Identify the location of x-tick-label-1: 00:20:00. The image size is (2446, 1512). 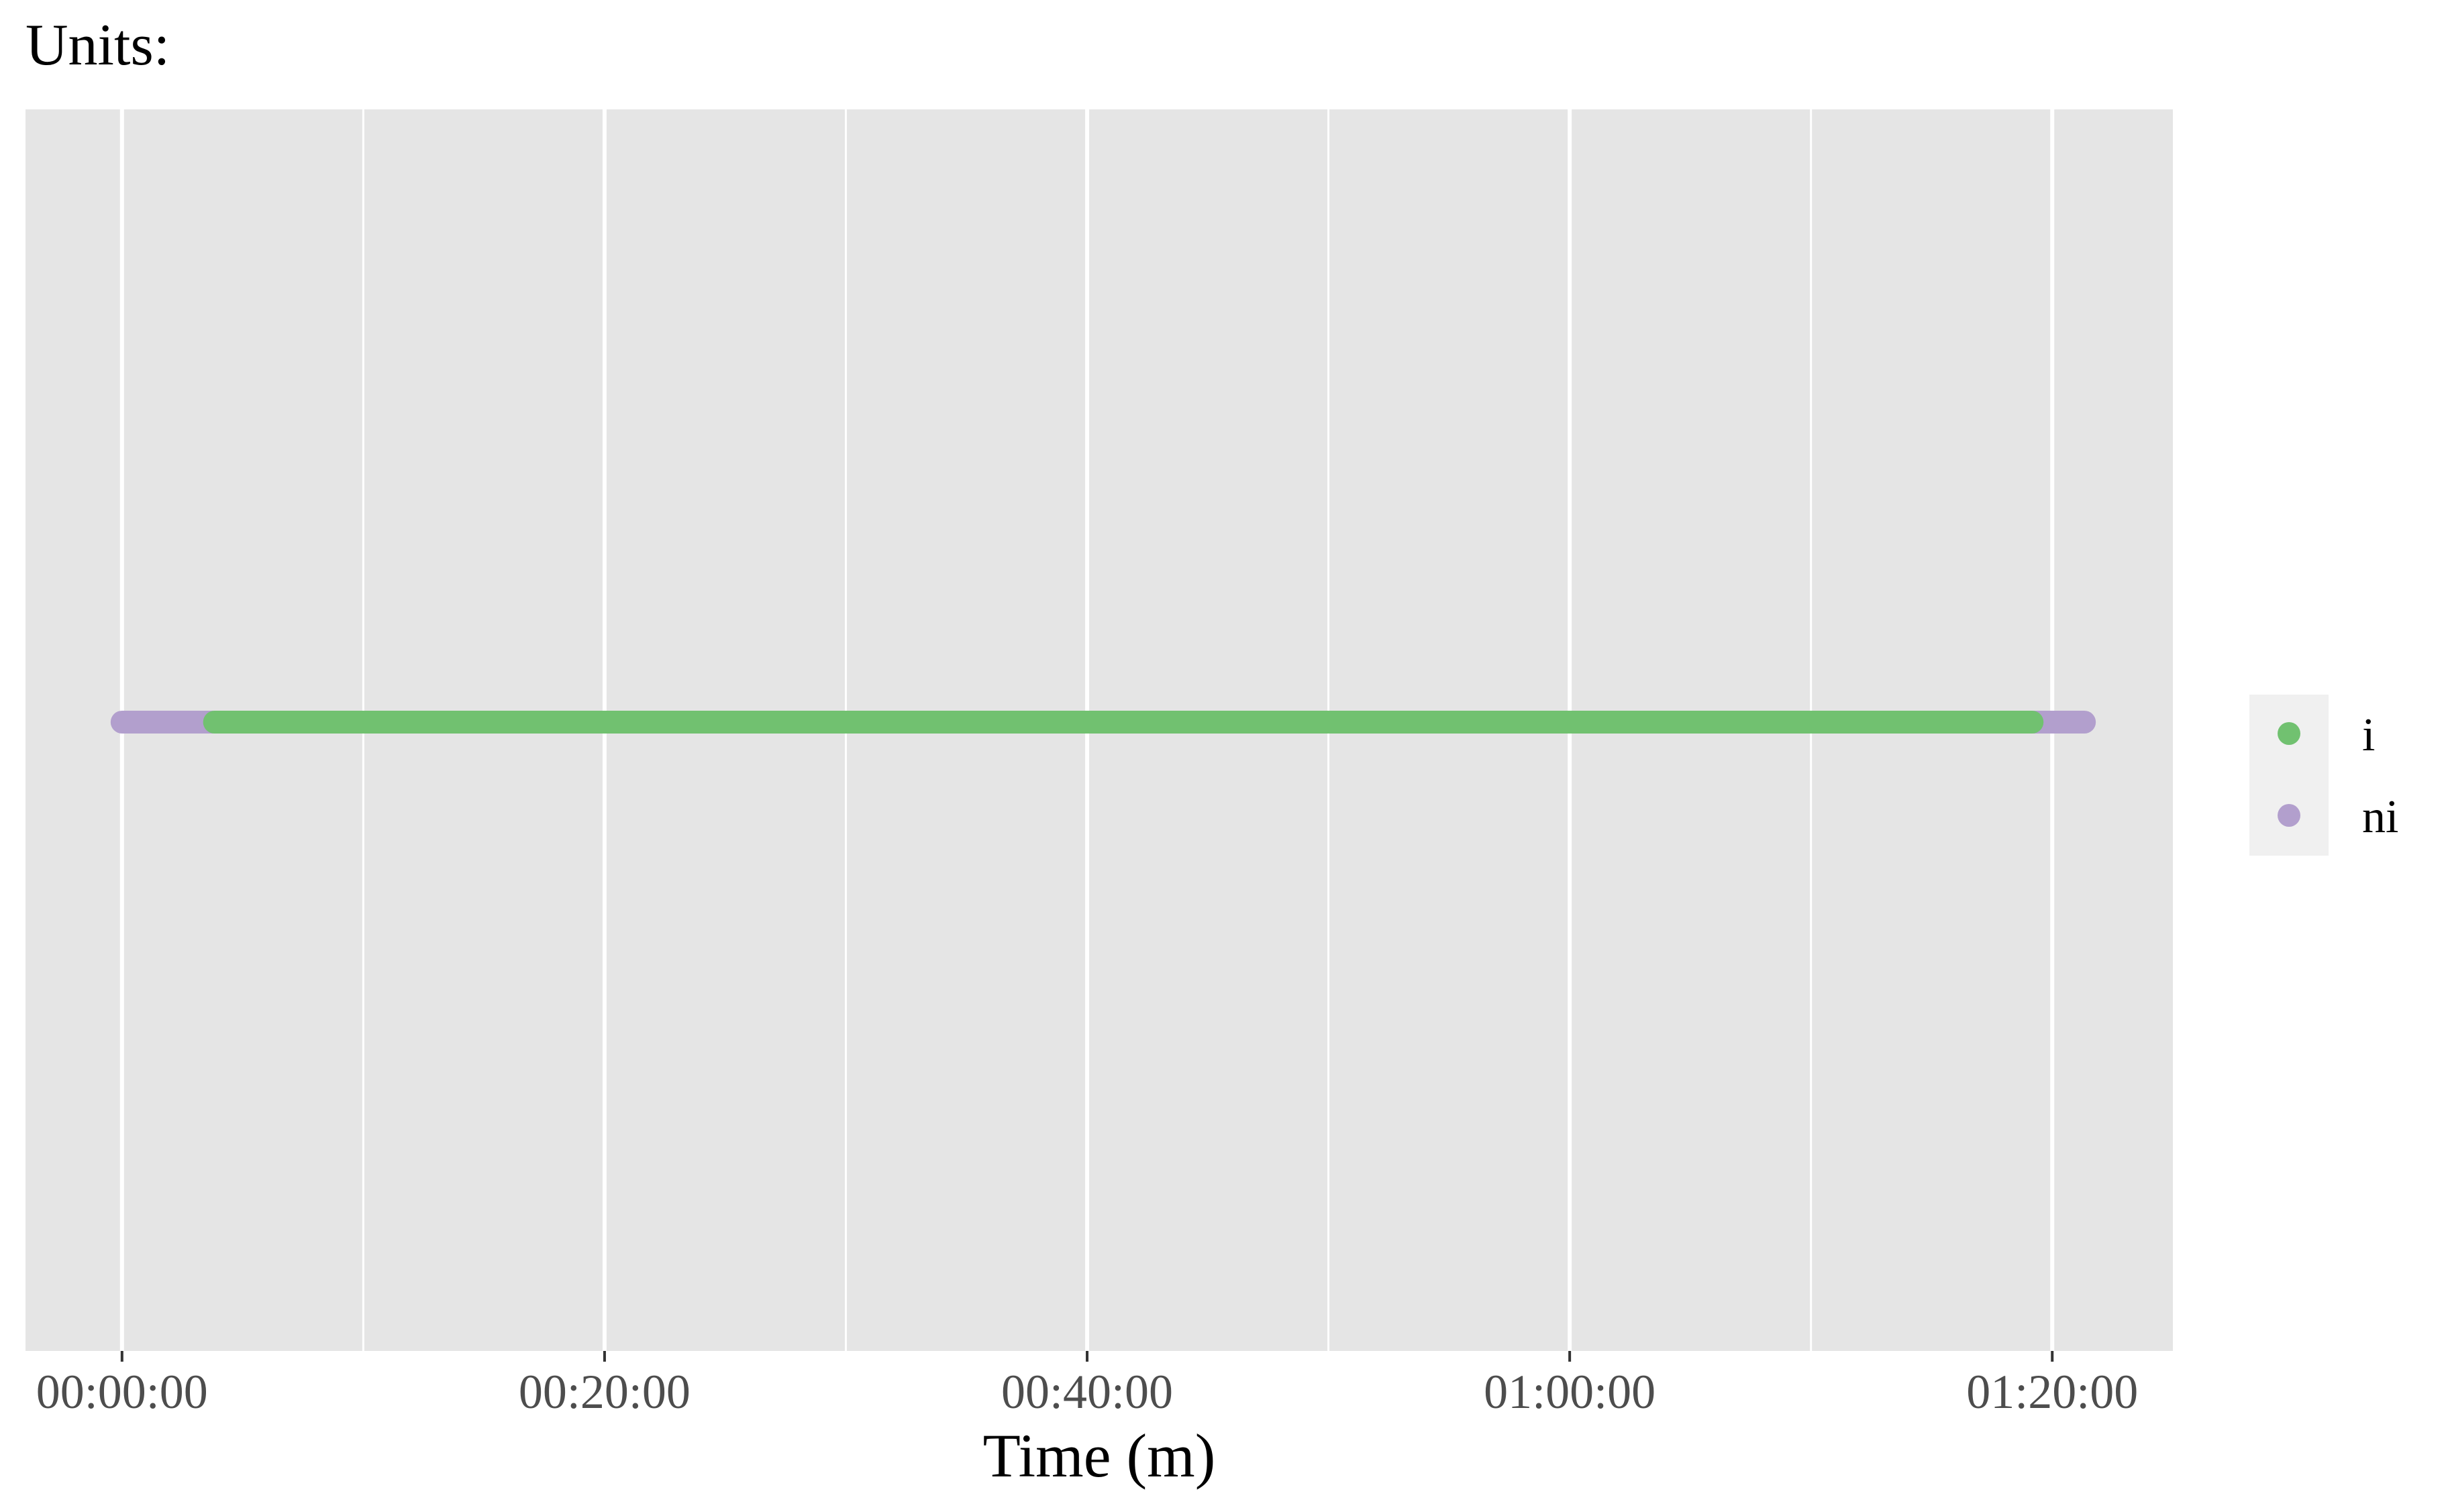
(605, 1392).